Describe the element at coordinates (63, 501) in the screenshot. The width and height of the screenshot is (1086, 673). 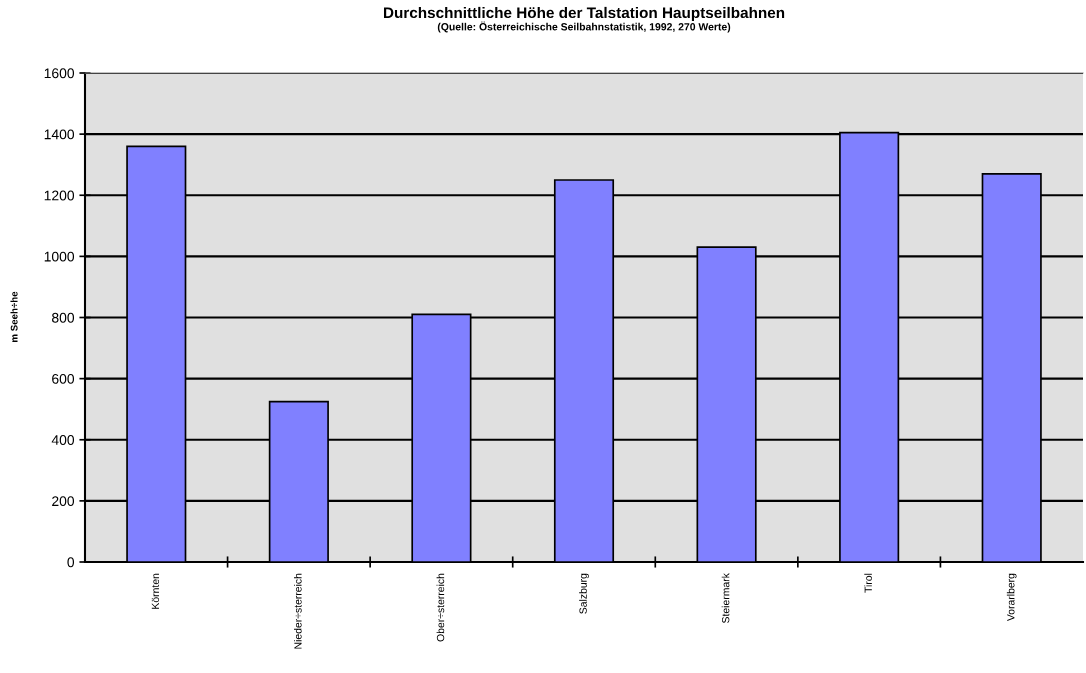
I see `y-tick-label: 200` at that location.